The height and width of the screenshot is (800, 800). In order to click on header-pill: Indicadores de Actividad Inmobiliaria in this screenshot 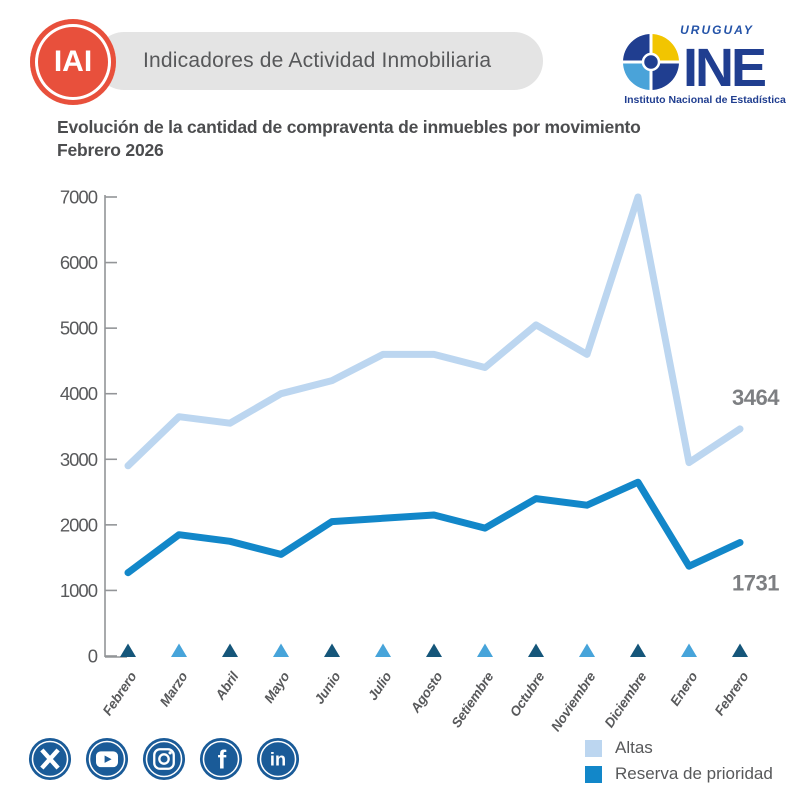, I will do `click(319, 61)`.